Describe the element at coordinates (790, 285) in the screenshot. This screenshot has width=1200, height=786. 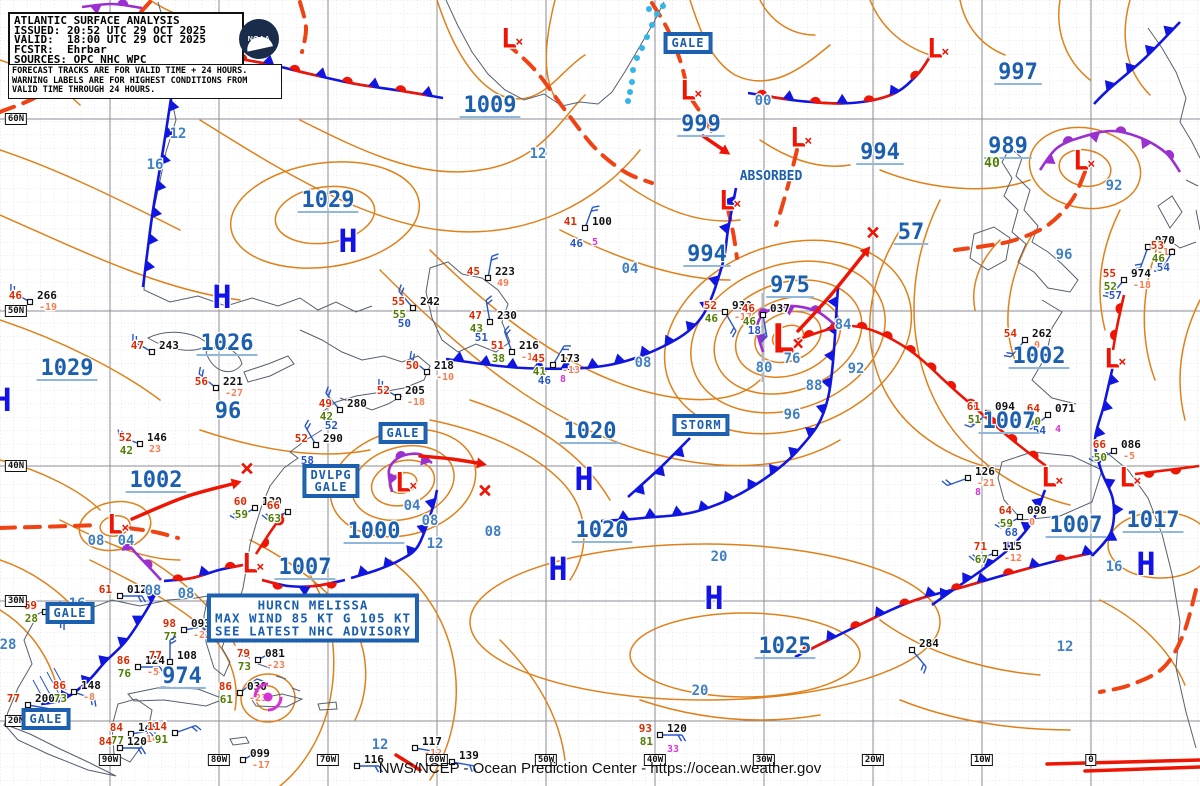
I see `pressure-center-label: 975` at that location.